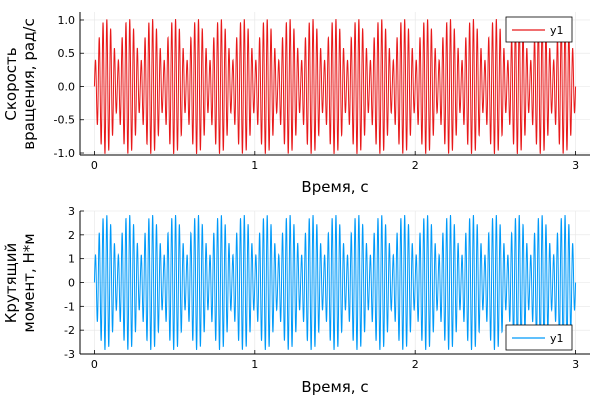  Describe the element at coordinates (64, 153) in the screenshot. I see `y-tick-label: -1.0` at that location.